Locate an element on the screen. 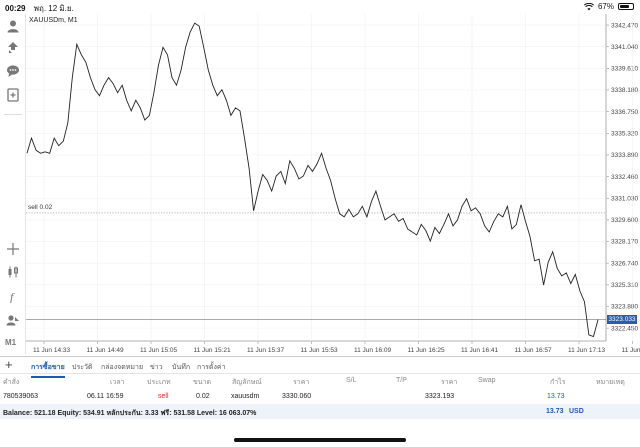 The height and width of the screenshot is (447, 640). col-sl: S/L is located at coordinates (351, 380).